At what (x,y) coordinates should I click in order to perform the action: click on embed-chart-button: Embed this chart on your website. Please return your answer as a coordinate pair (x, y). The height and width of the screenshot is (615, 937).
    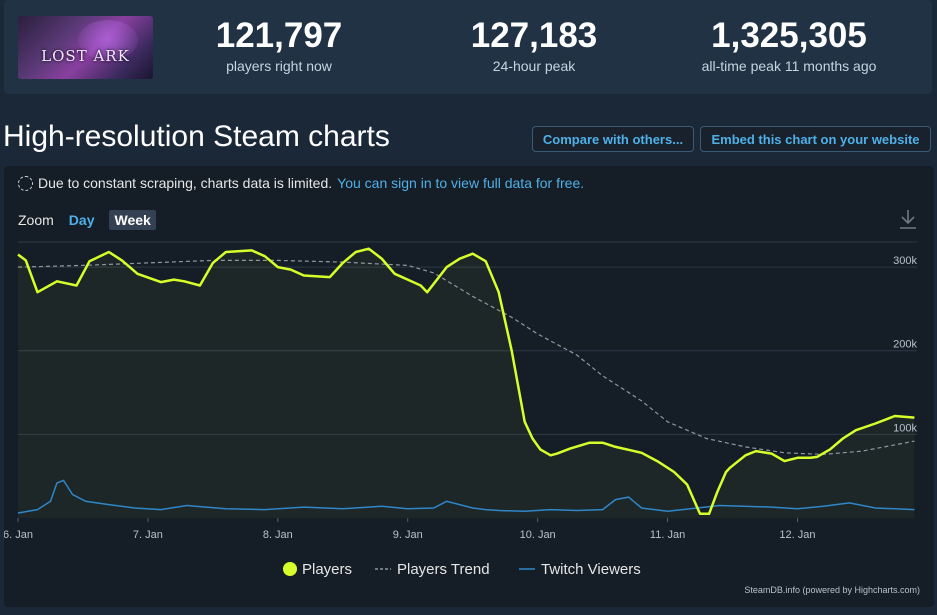
    Looking at the image, I should click on (815, 139).